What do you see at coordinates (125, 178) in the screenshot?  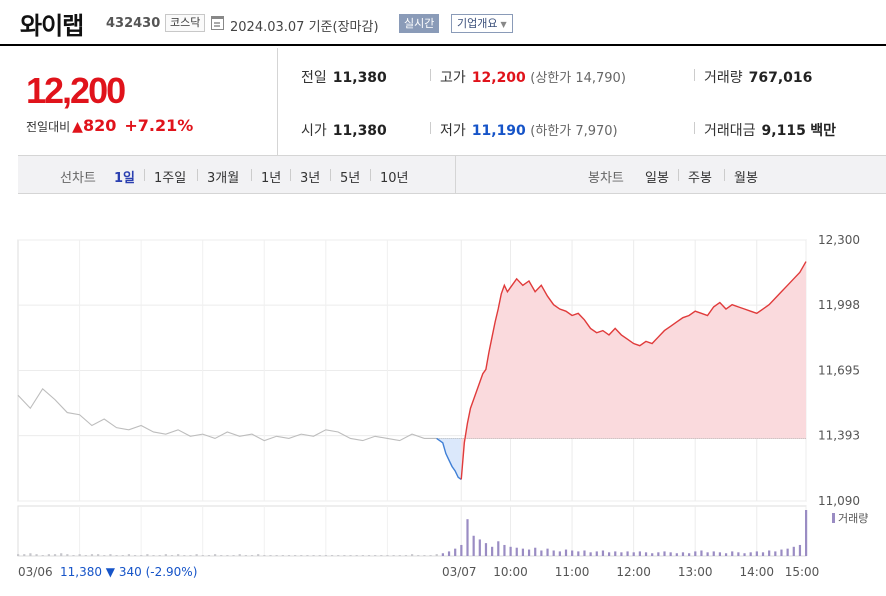 I see `tab-1day: 1일` at bounding box center [125, 178].